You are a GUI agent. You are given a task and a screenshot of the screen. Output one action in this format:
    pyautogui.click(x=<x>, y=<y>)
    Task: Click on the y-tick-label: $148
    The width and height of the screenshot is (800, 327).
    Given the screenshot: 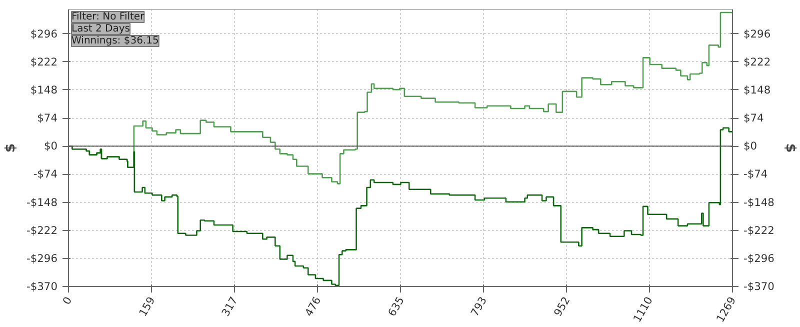 What is the action you would take?
    pyautogui.click(x=44, y=89)
    